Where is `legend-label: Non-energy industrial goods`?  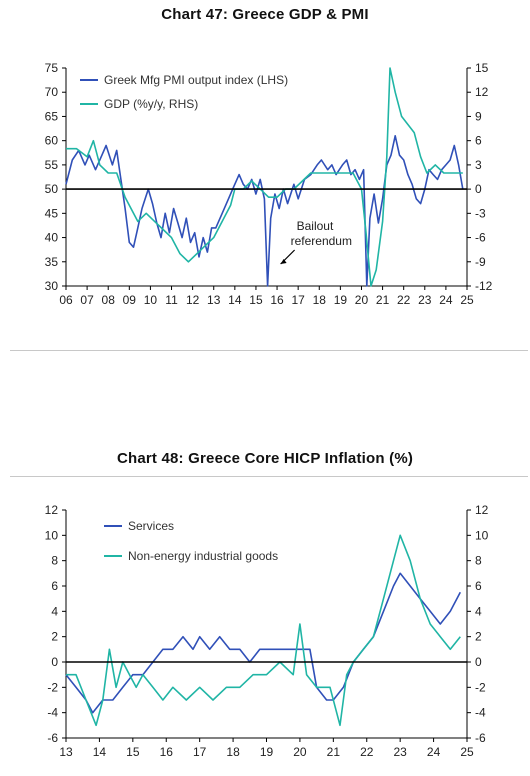
legend-label: Non-energy industrial goods is located at coordinates (203, 556).